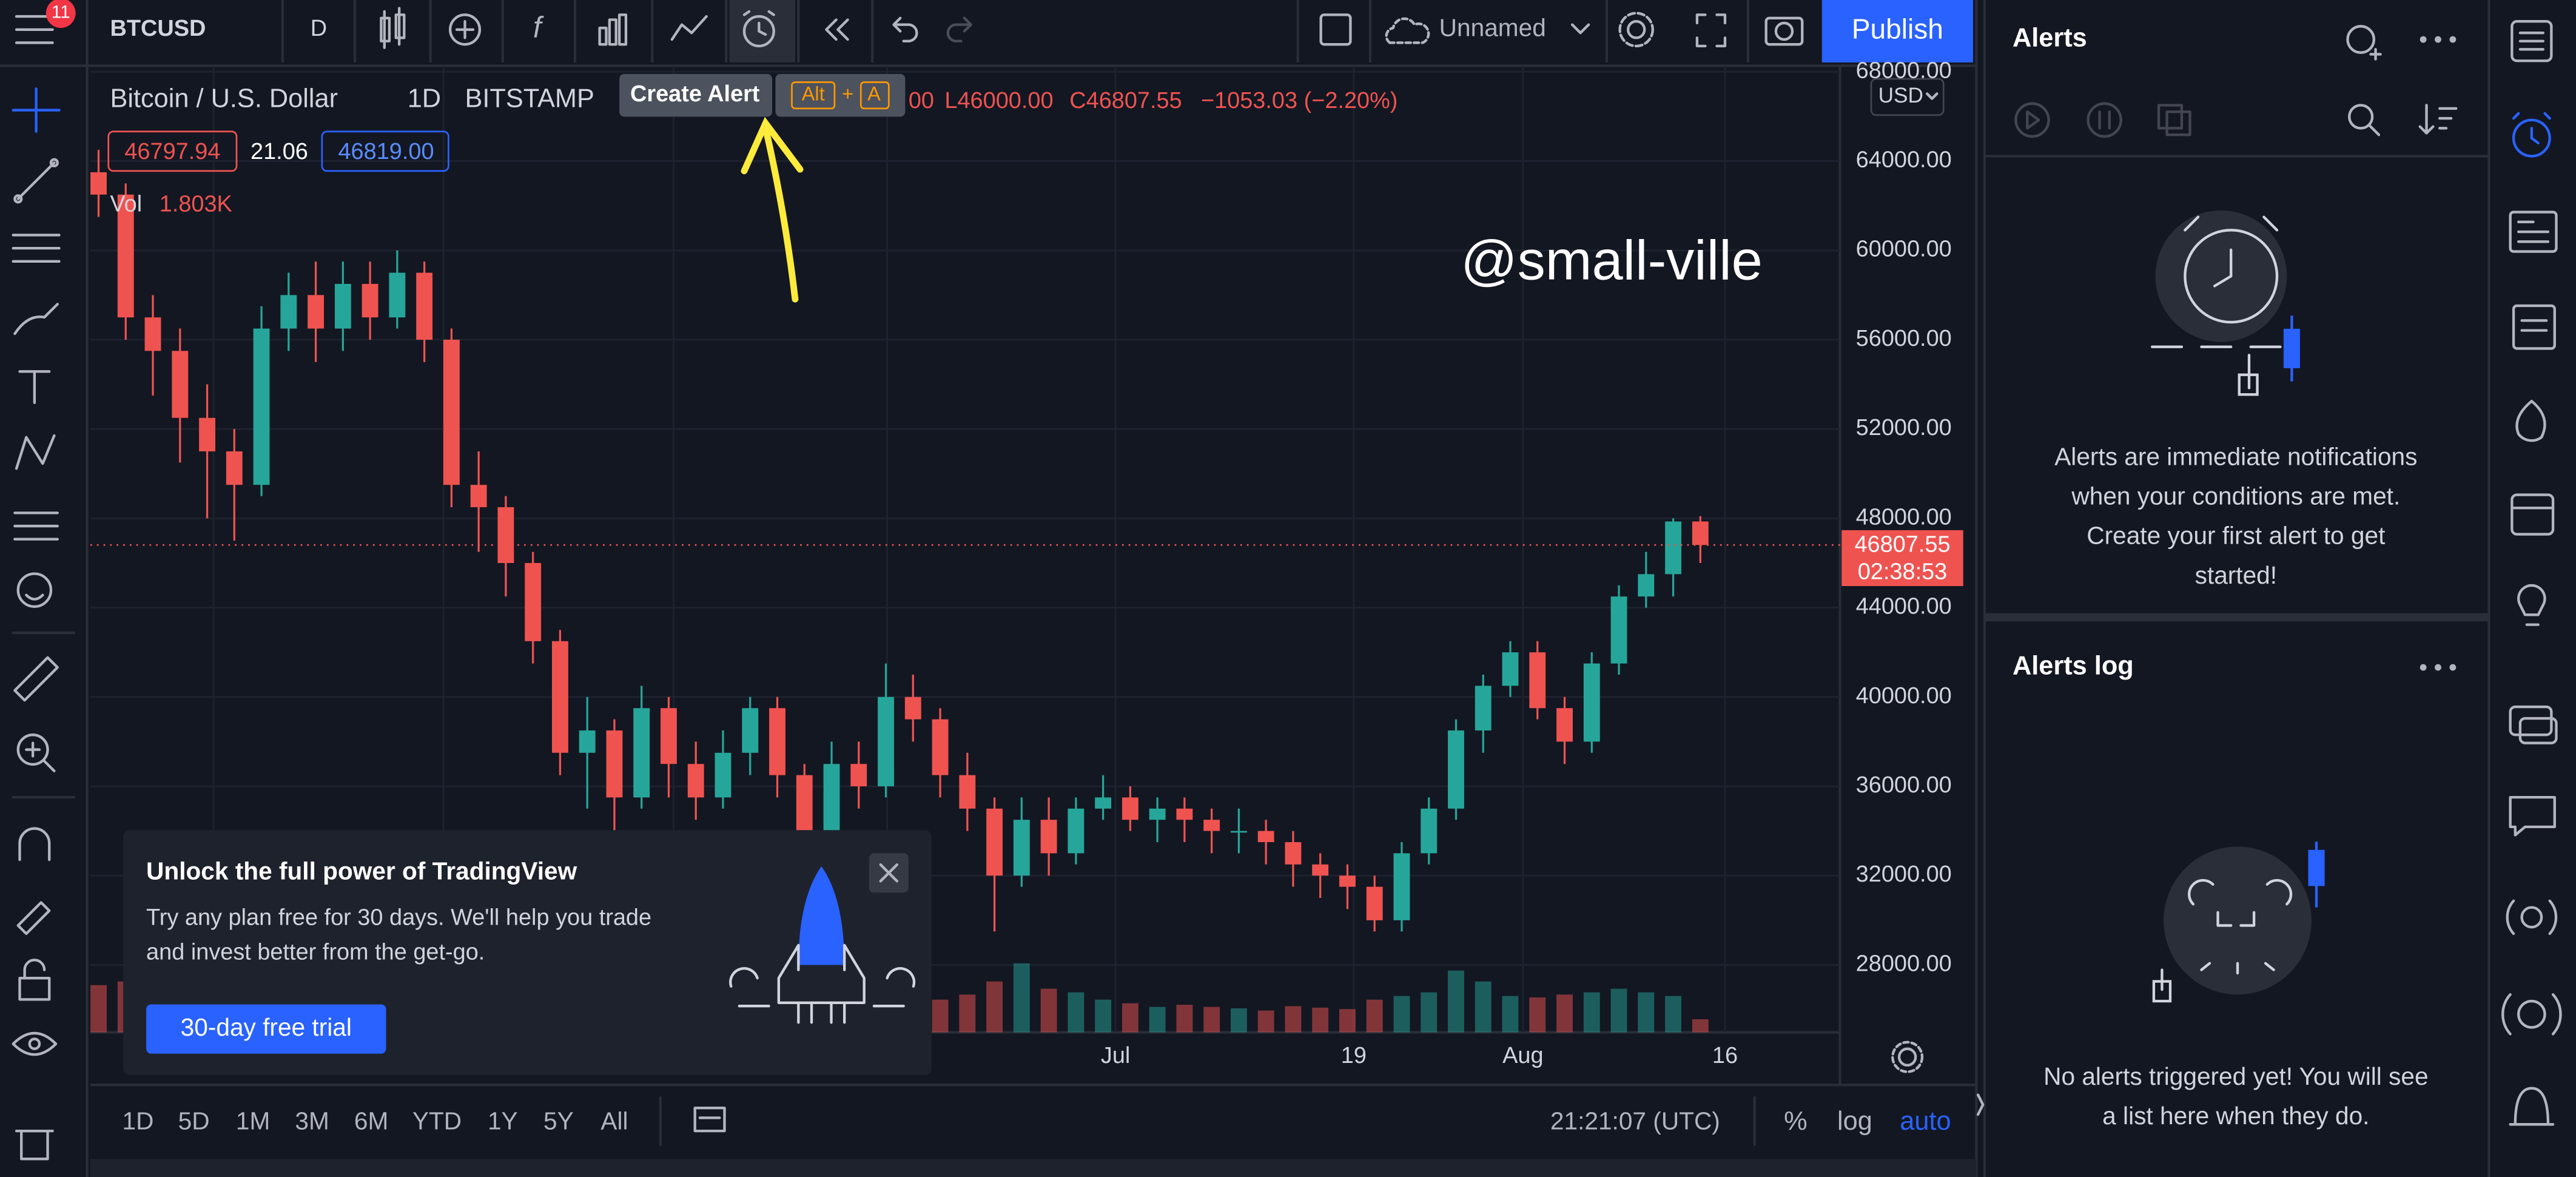 The width and height of the screenshot is (2576, 1177). What do you see at coordinates (194, 1121) in the screenshot?
I see `range-button: 5D` at bounding box center [194, 1121].